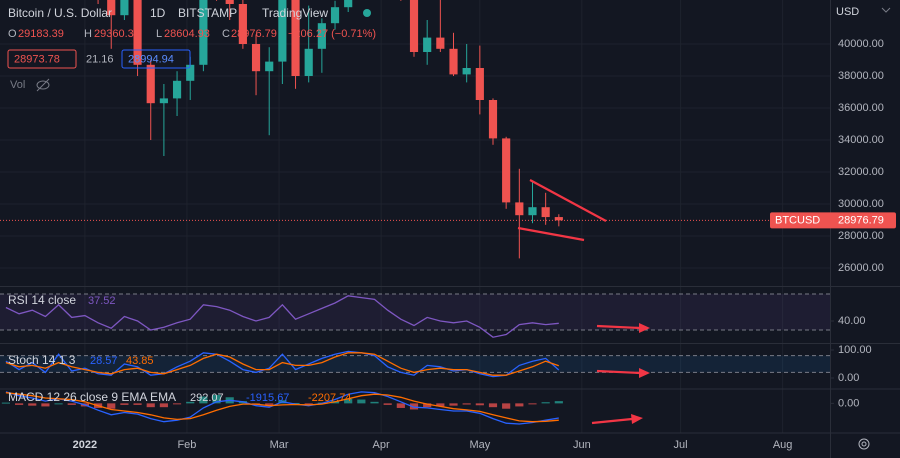  What do you see at coordinates (186, 445) in the screenshot?
I see `x-tick-label: Feb` at bounding box center [186, 445].